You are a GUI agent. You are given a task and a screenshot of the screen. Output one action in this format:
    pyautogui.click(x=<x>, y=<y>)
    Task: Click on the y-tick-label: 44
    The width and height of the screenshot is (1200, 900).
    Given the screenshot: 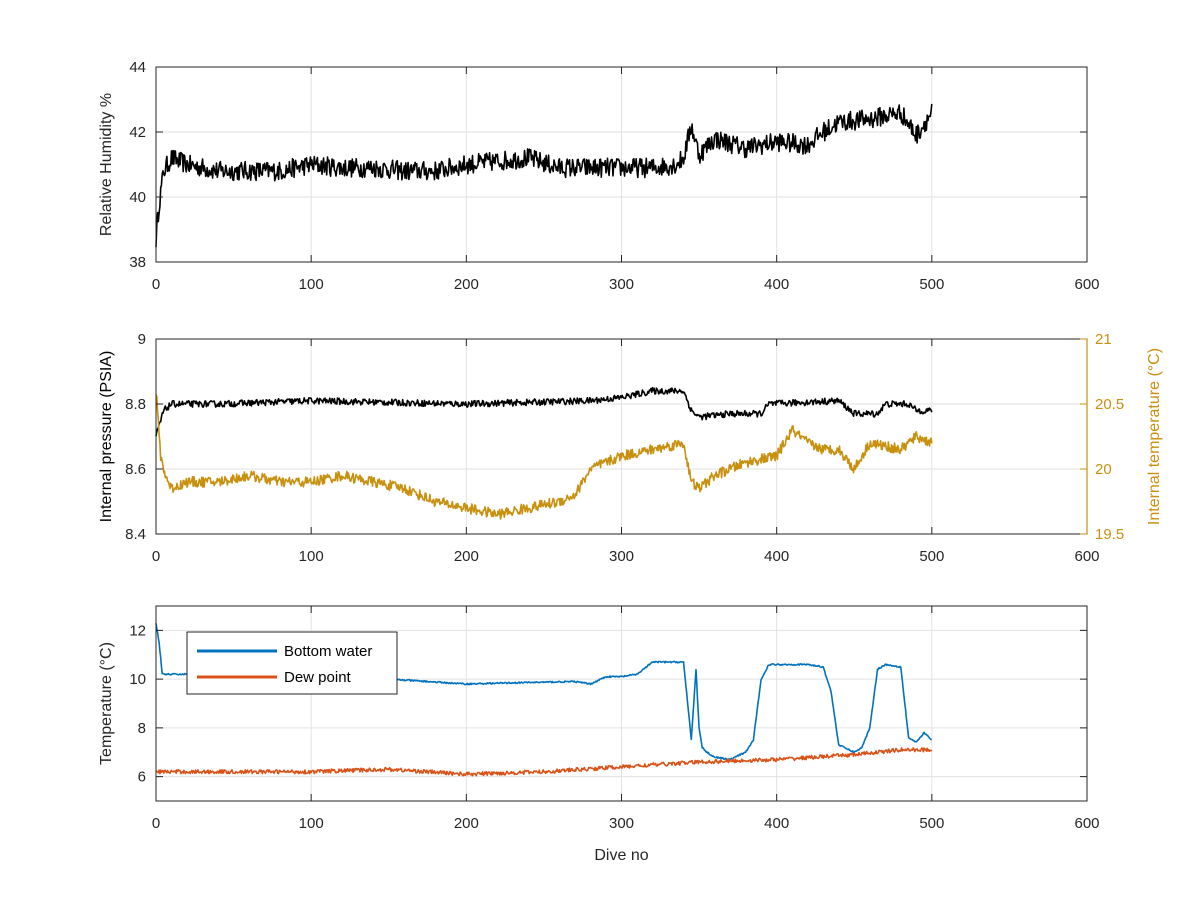 What is the action you would take?
    pyautogui.click(x=137, y=67)
    